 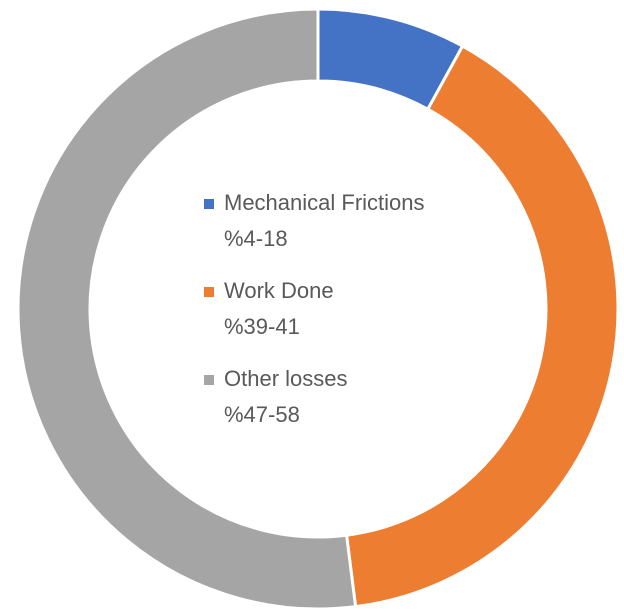 I want to click on legend-label: Mechanical Frictions, so click(x=324, y=202).